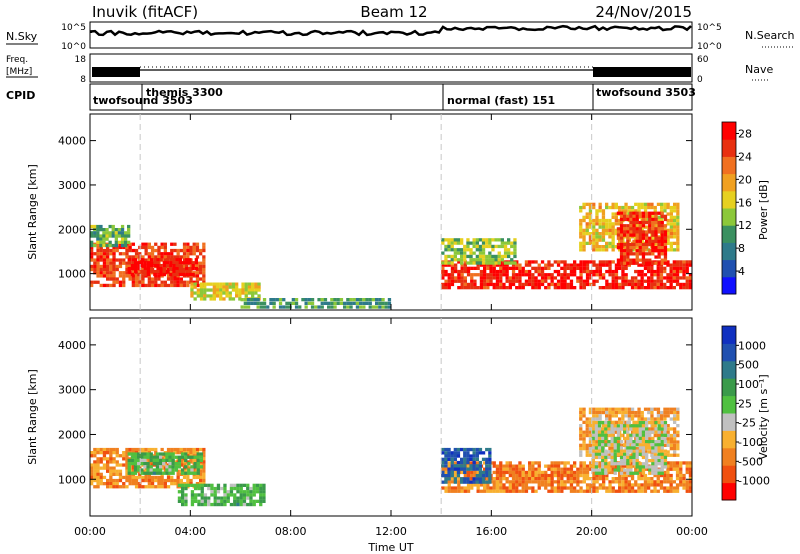 The width and height of the screenshot is (800, 554). I want to click on cpid-segment-1: twofsound 3503, so click(143, 100).